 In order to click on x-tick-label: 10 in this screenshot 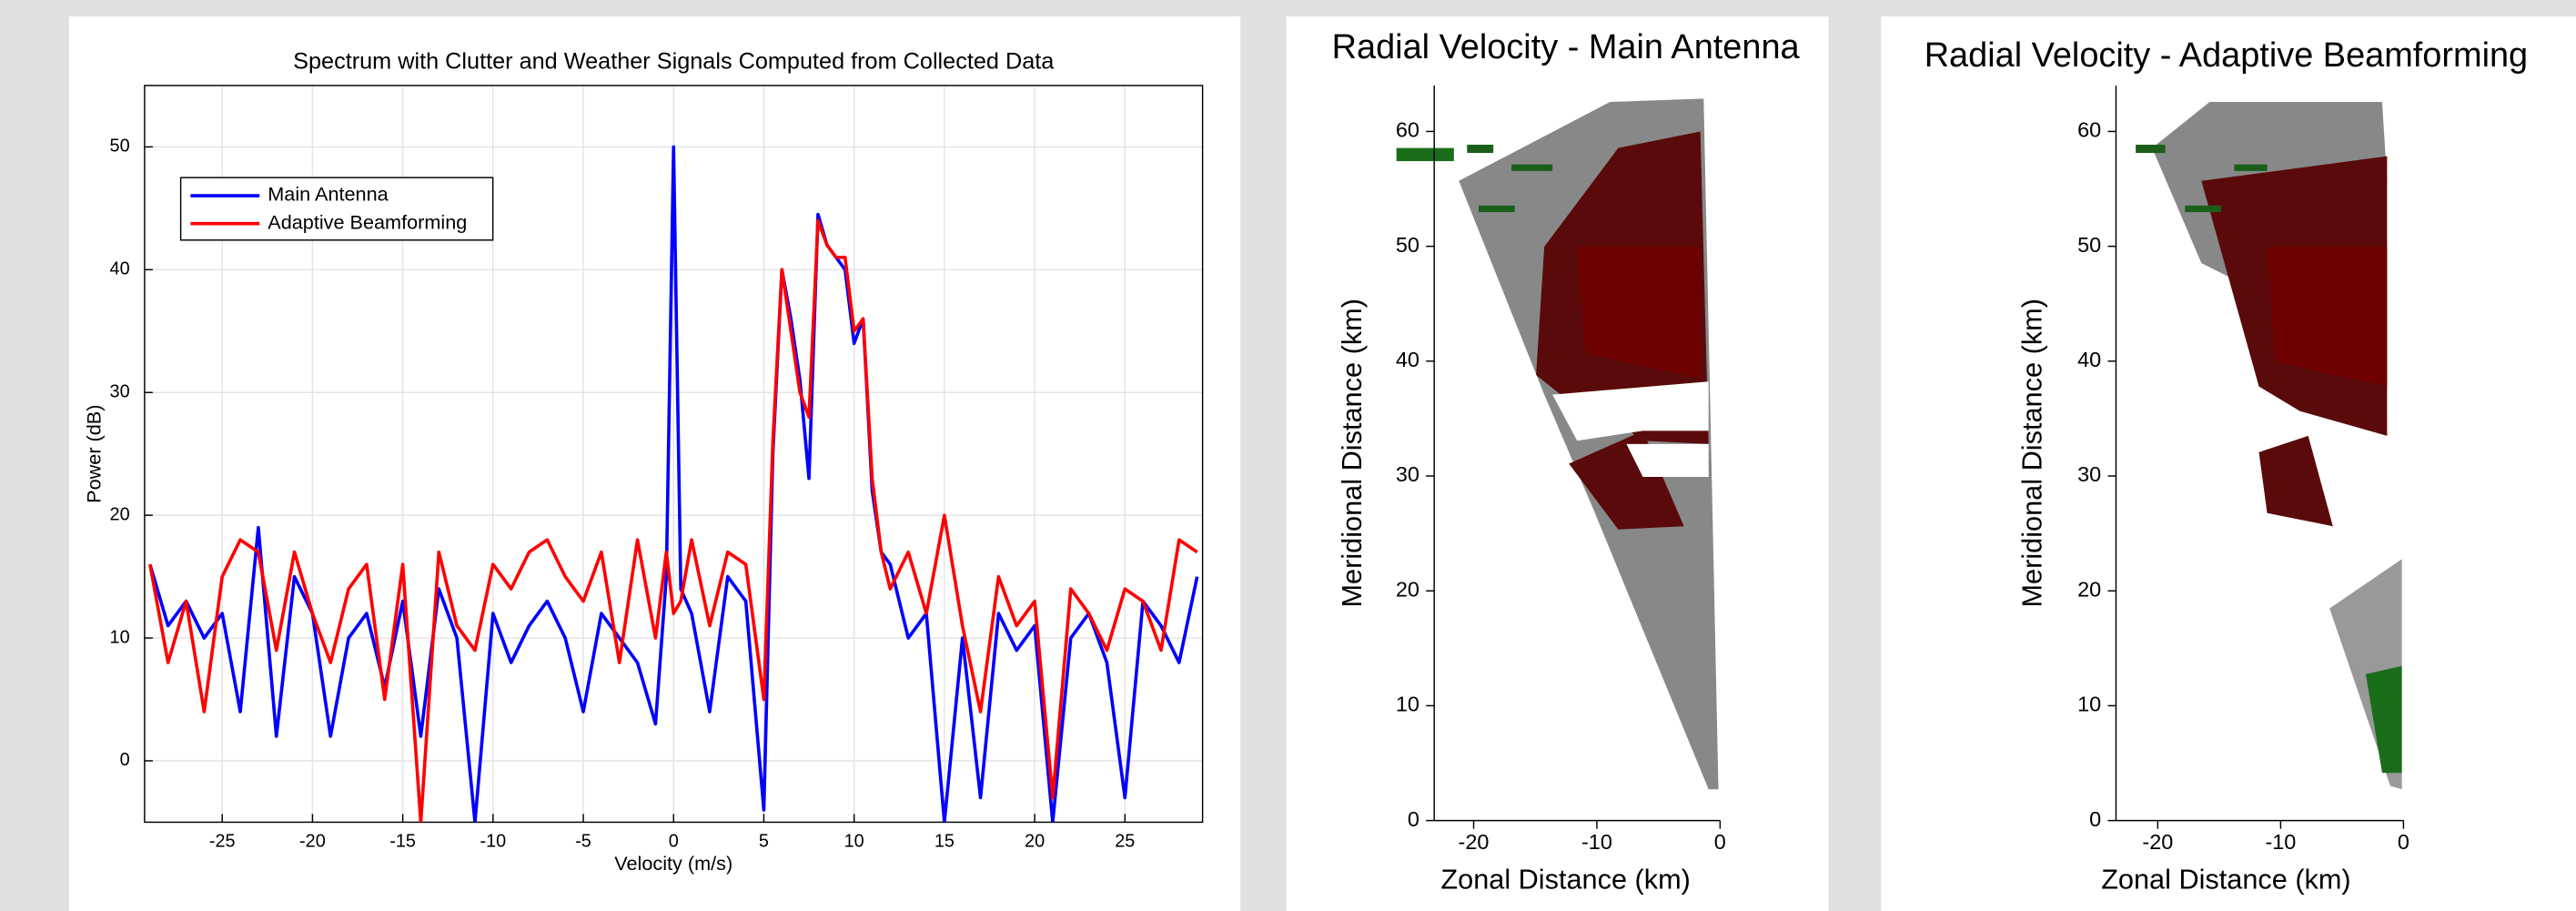, I will do `click(854, 841)`.